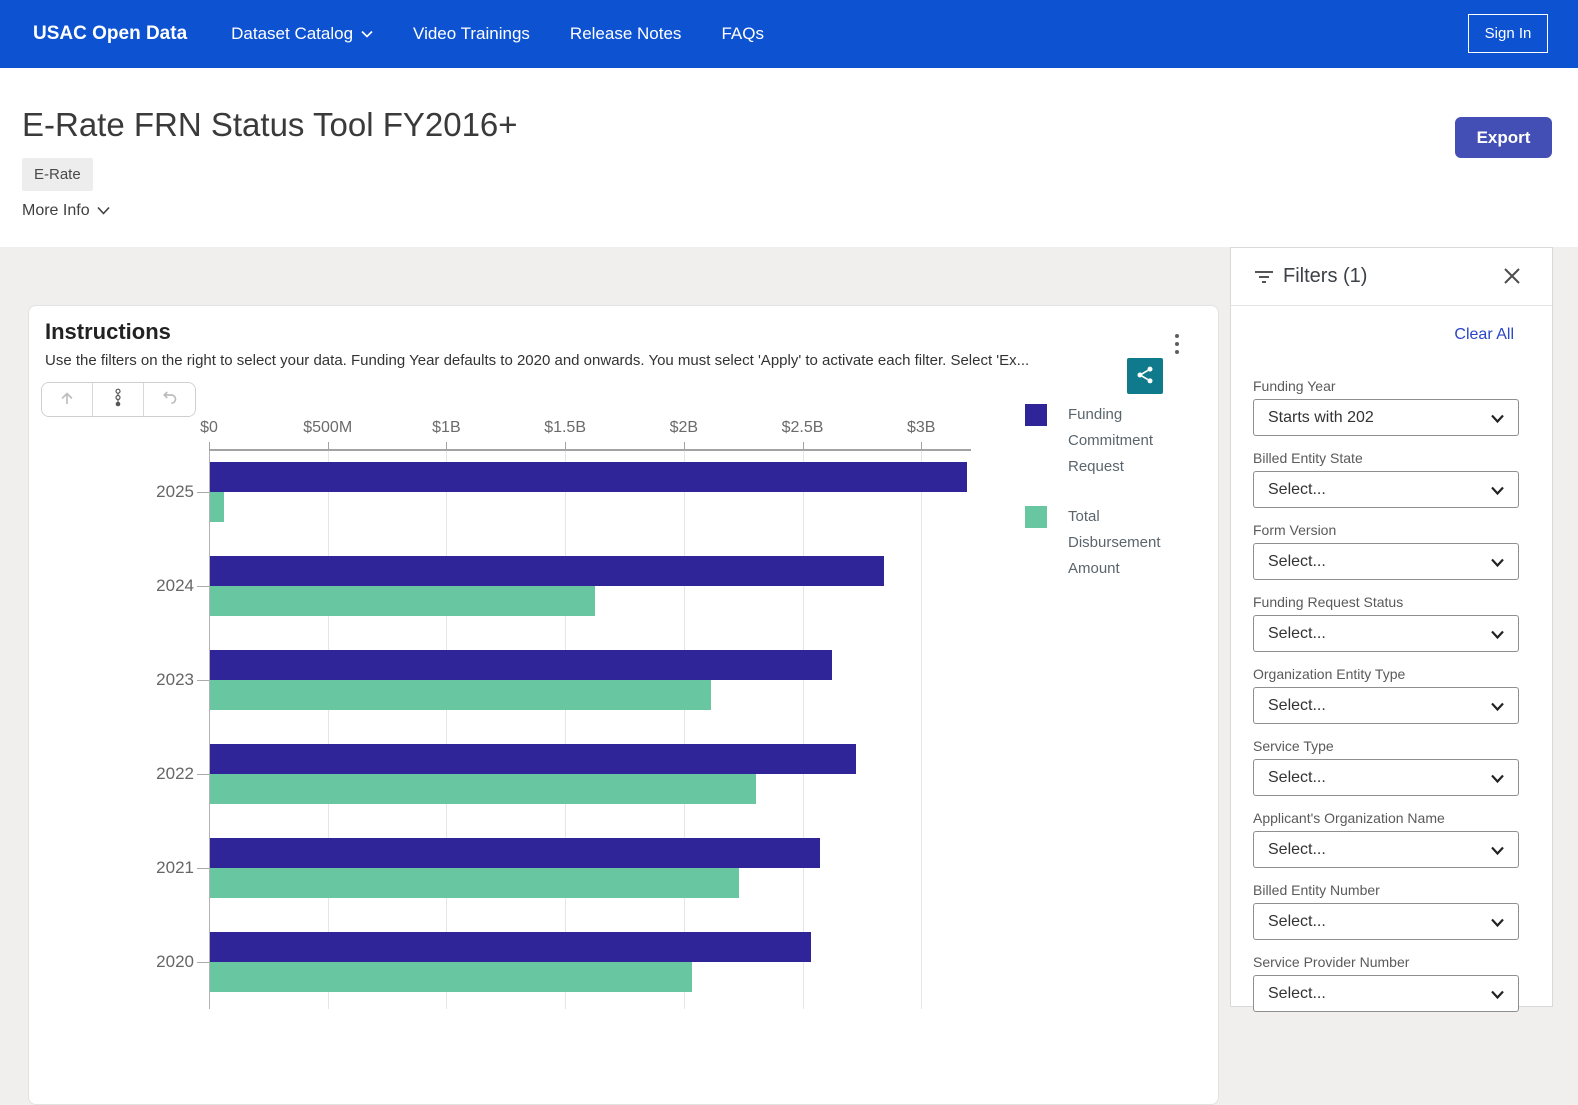 Image resolution: width=1578 pixels, height=1105 pixels. Describe the element at coordinates (1508, 33) in the screenshot. I see `sign-in-button: Sign In` at that location.